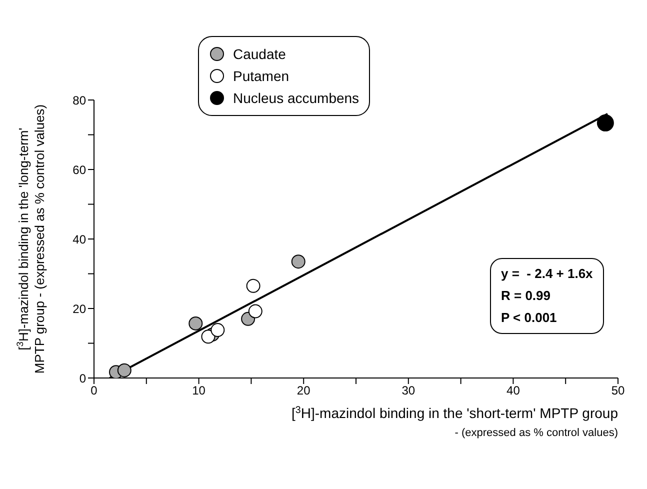 The width and height of the screenshot is (647, 489). Describe the element at coordinates (618, 391) in the screenshot. I see `x-tick-label: 50` at that location.